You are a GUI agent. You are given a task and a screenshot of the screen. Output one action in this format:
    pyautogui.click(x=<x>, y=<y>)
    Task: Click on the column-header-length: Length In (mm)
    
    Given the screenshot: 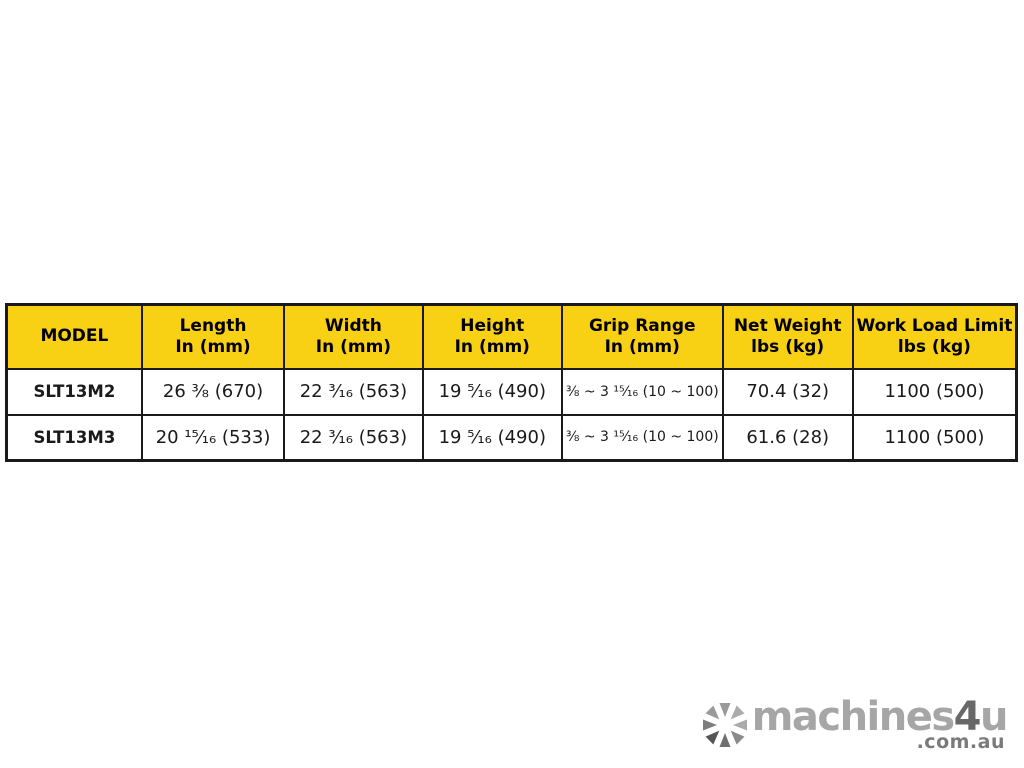 What is the action you would take?
    pyautogui.click(x=213, y=336)
    